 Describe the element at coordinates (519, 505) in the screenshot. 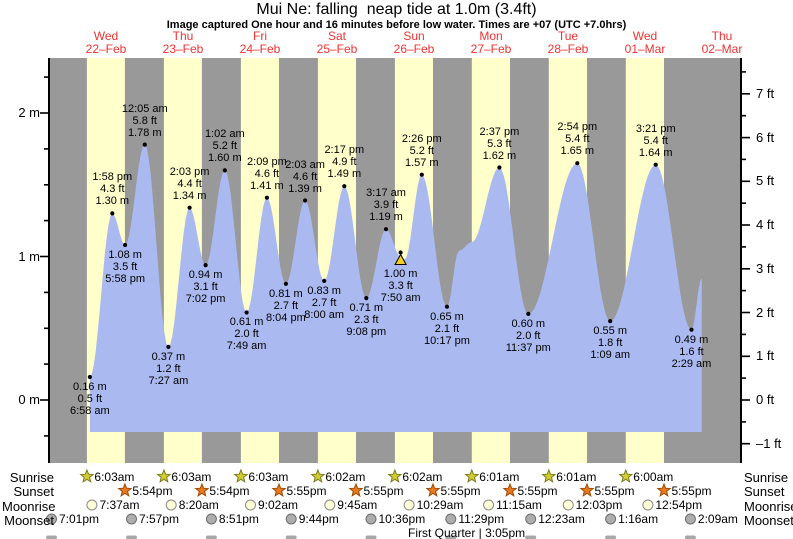

I see `moonrise-time: 11:15am` at that location.